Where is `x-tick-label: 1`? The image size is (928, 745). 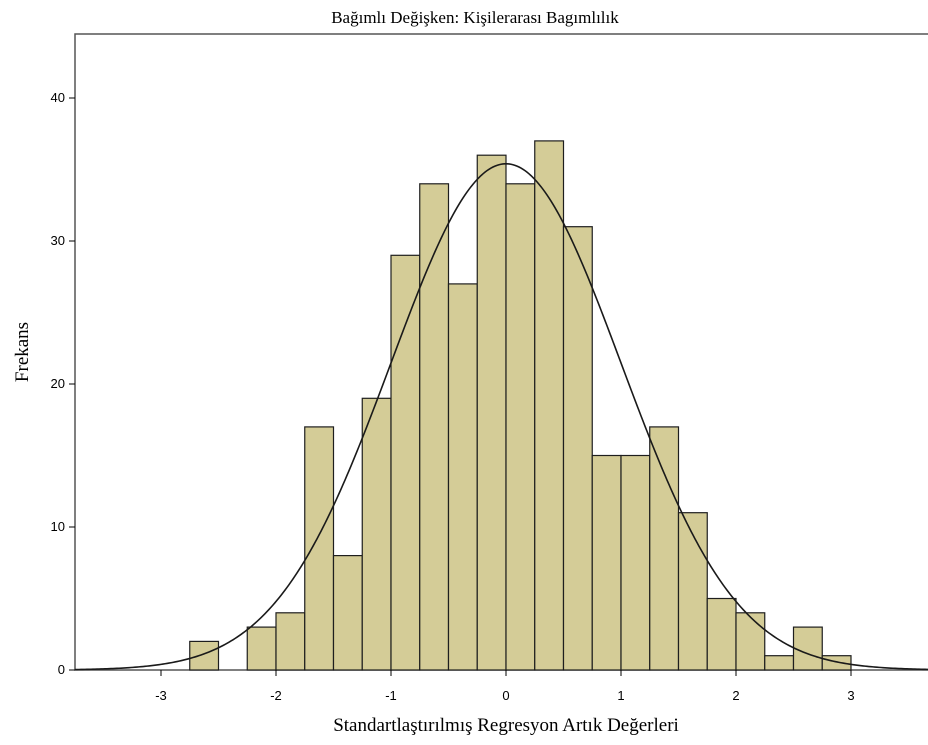 x-tick-label: 1 is located at coordinates (620, 695).